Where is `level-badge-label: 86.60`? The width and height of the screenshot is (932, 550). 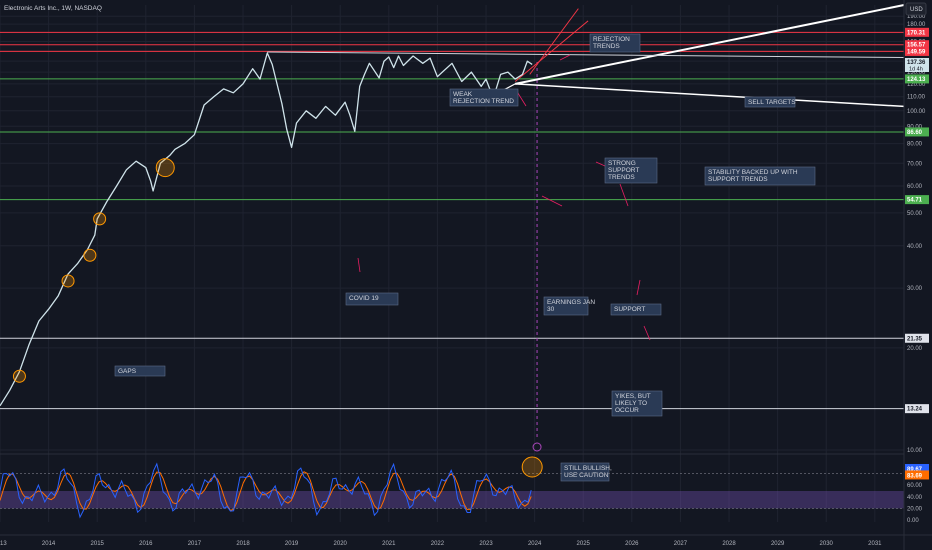
level-badge-label: 86.60 is located at coordinates (915, 133).